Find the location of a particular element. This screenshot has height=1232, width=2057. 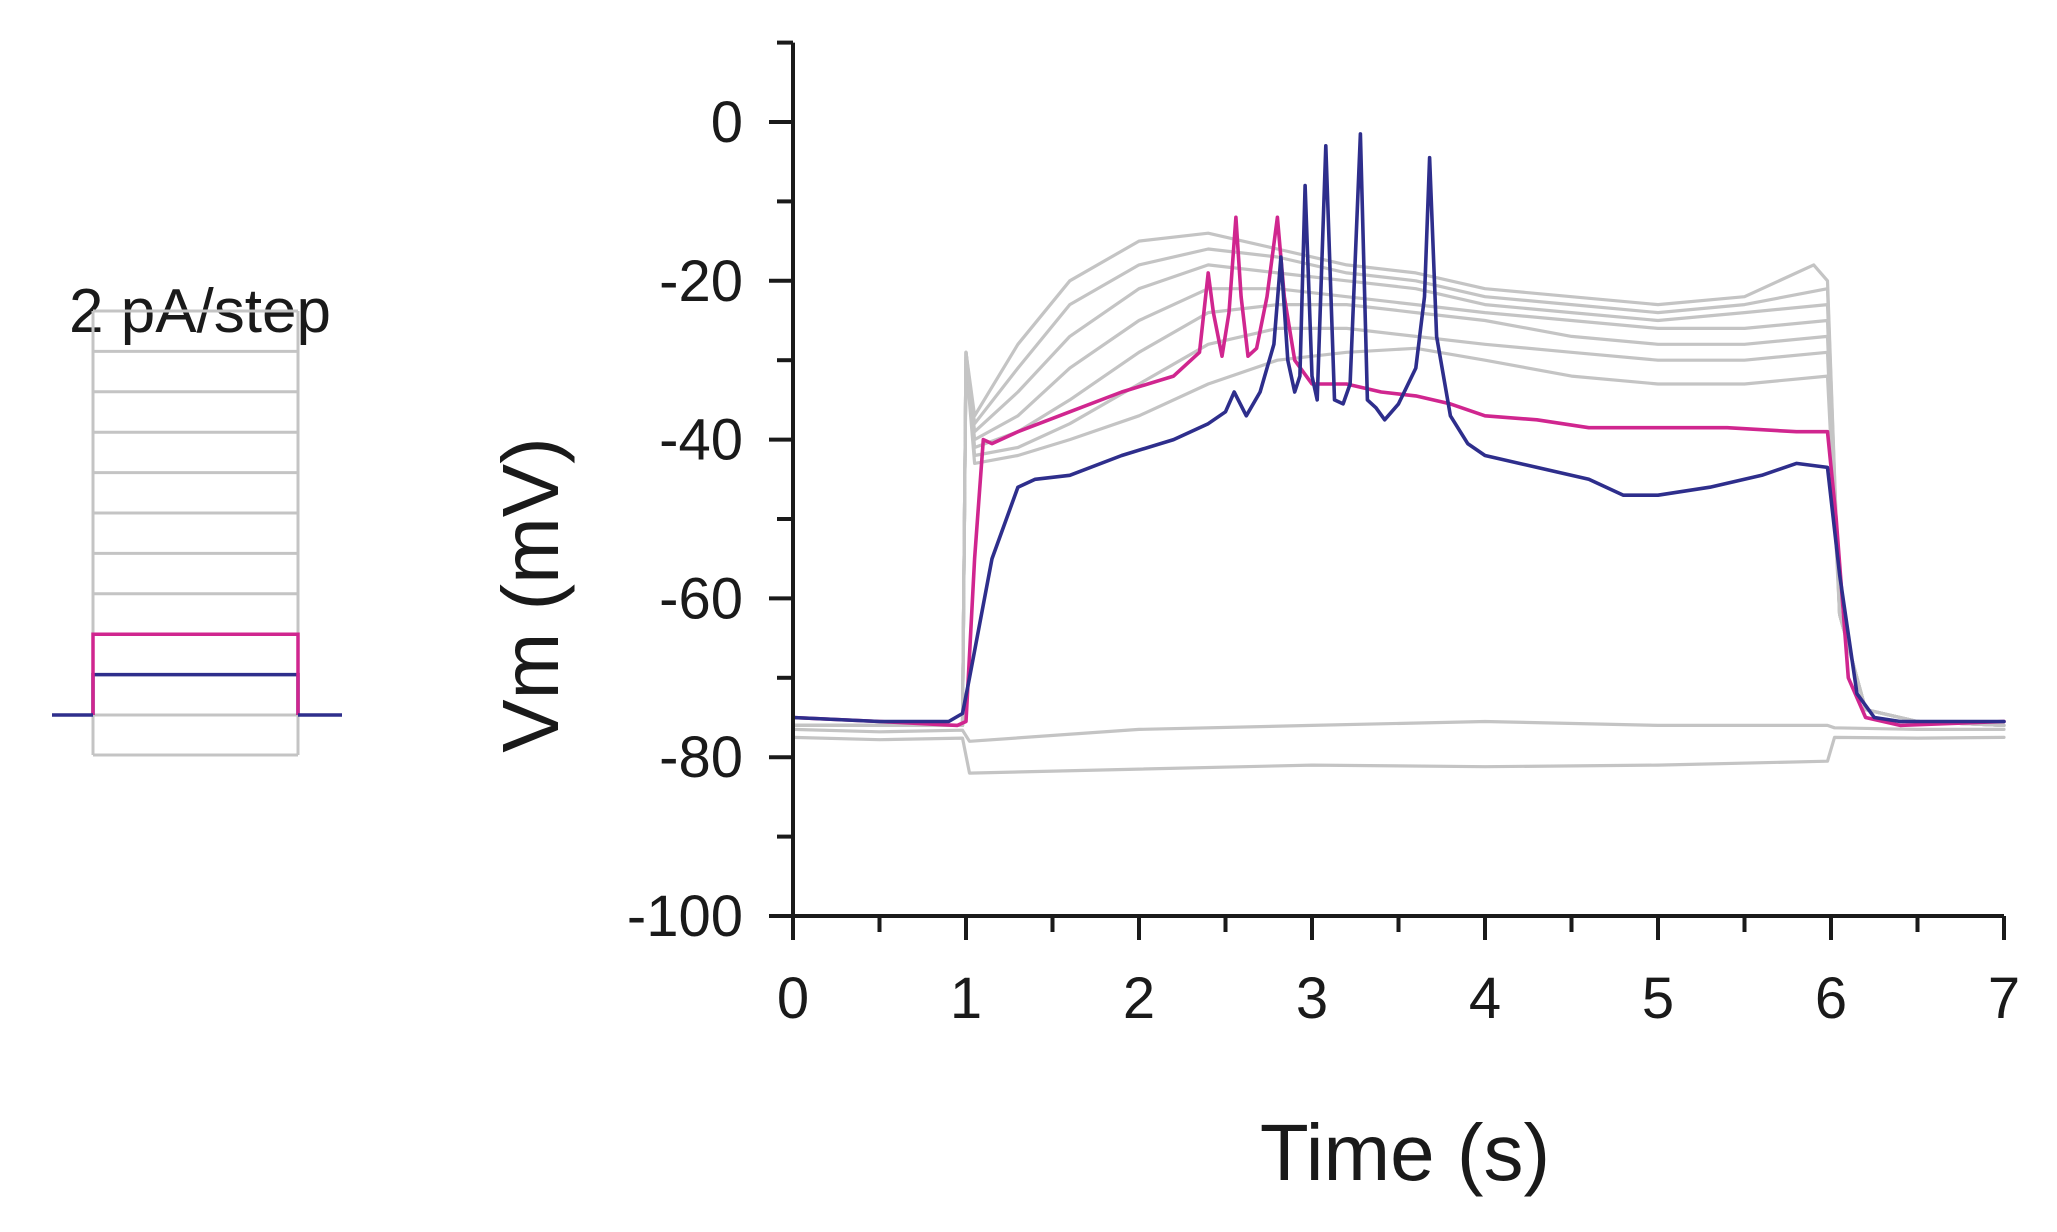

y-tick-label: -60 is located at coordinates (701, 598).